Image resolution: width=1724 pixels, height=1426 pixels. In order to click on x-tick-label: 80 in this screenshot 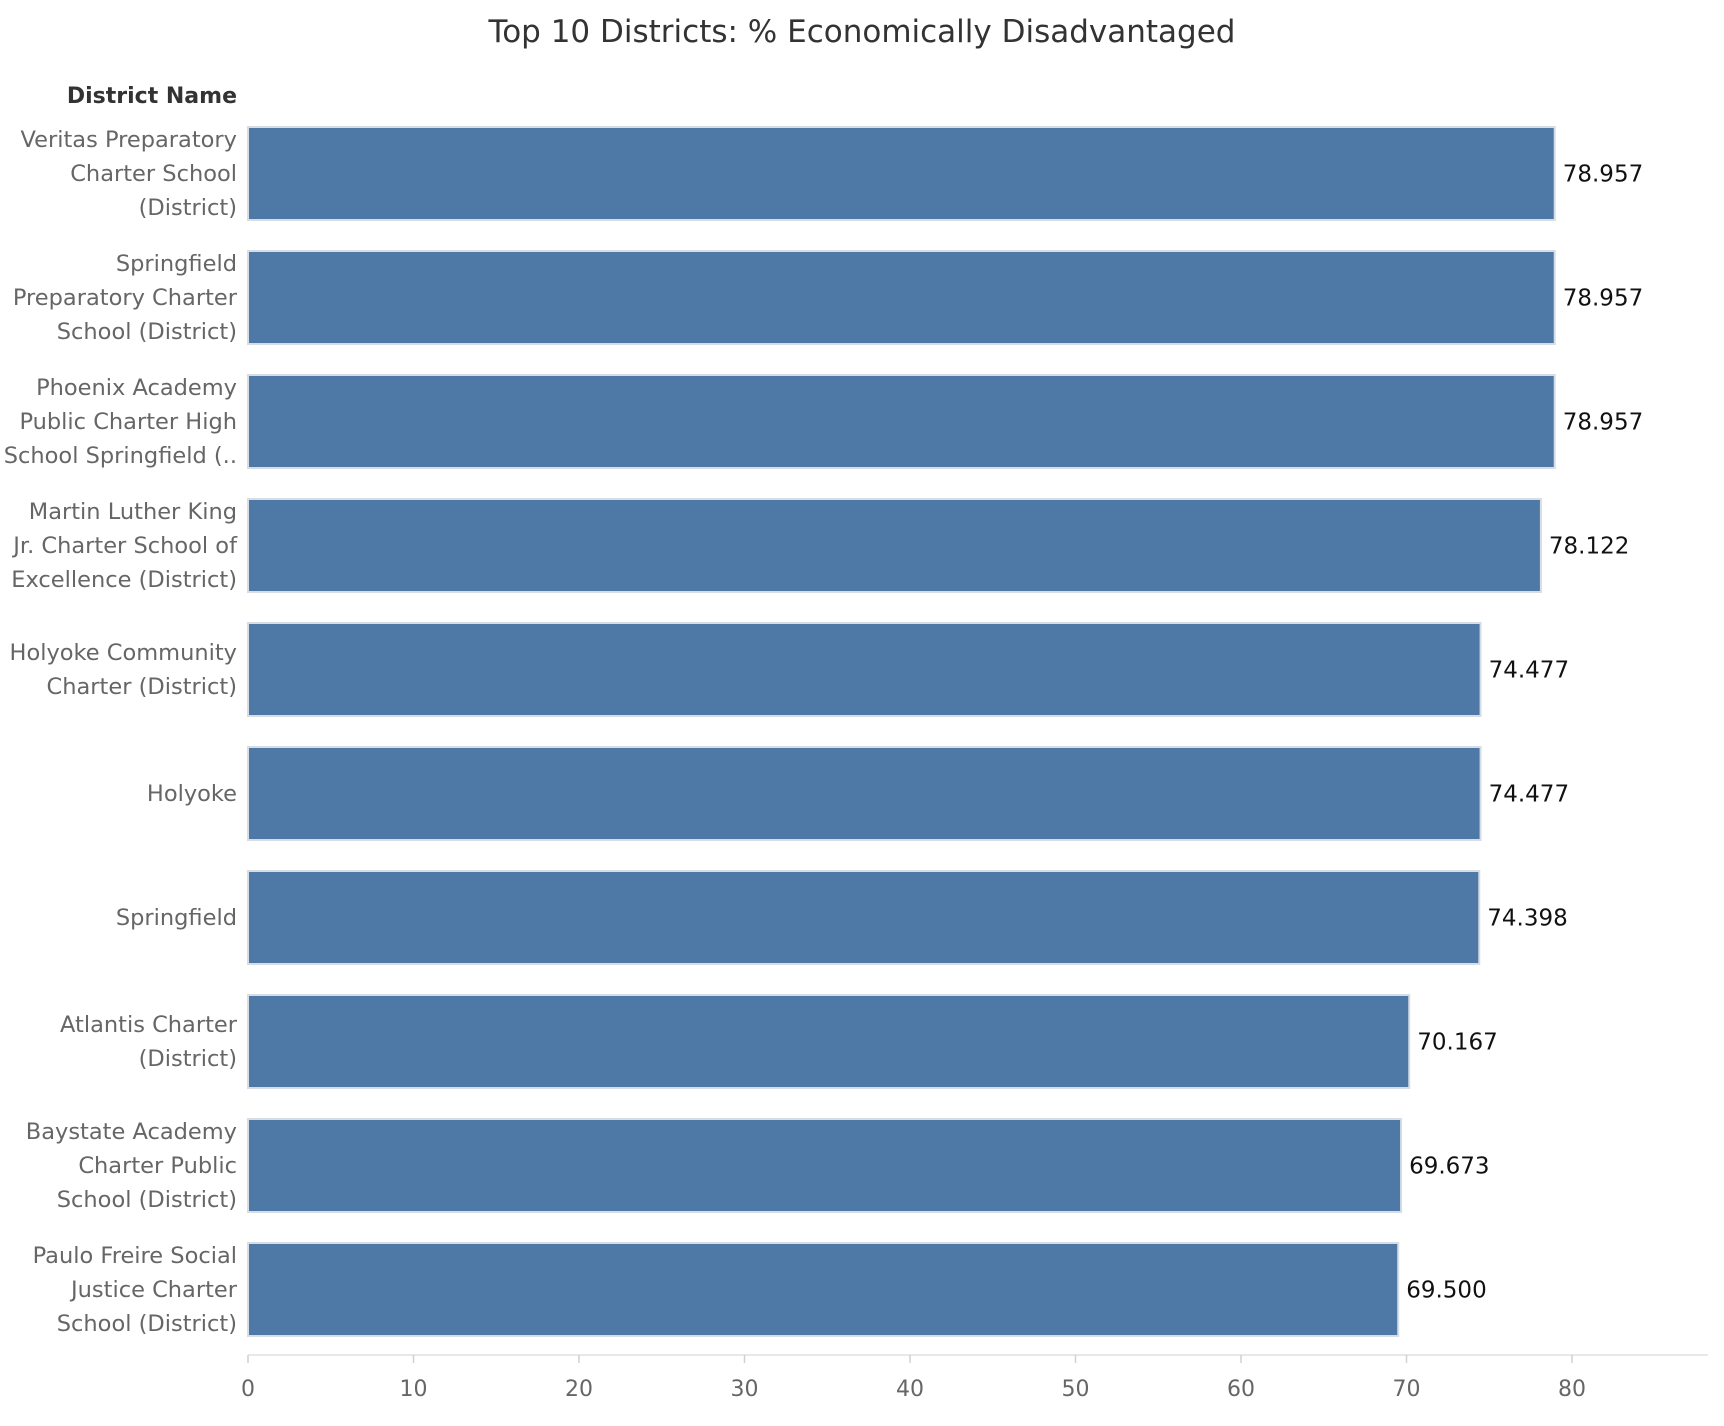, I will do `click(1572, 1389)`.